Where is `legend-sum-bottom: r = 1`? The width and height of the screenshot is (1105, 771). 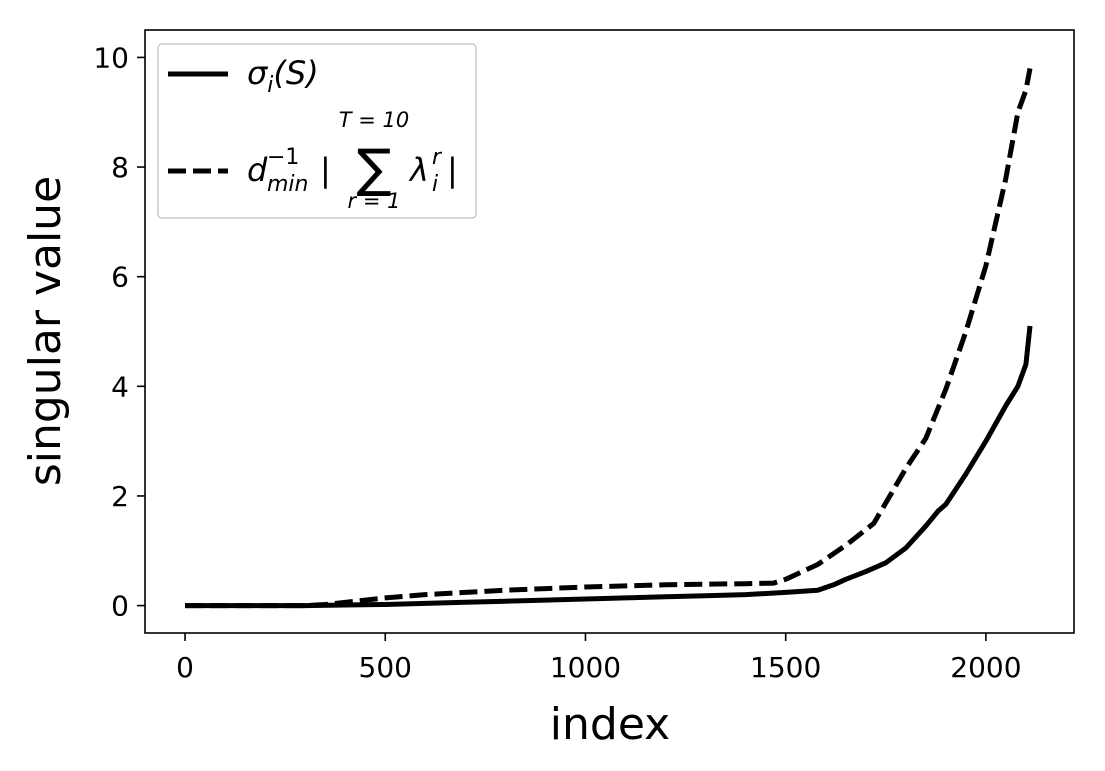 legend-sum-bottom: r = 1 is located at coordinates (374, 201).